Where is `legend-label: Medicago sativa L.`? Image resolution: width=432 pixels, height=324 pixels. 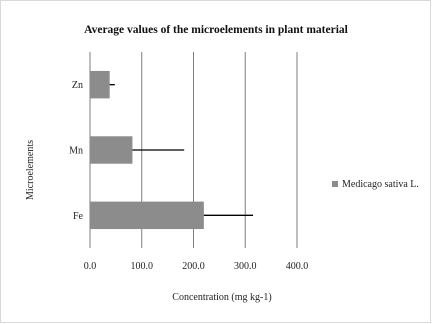
legend-label: Medicago sativa L. is located at coordinates (380, 184).